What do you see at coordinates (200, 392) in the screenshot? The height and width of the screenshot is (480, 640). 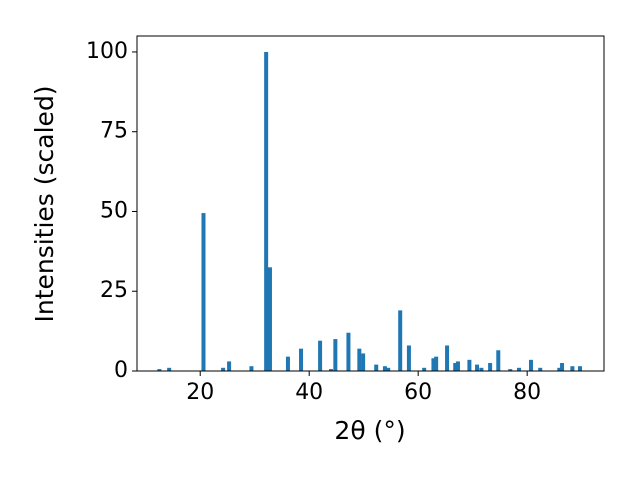 I see `x-tick-label: 20` at bounding box center [200, 392].